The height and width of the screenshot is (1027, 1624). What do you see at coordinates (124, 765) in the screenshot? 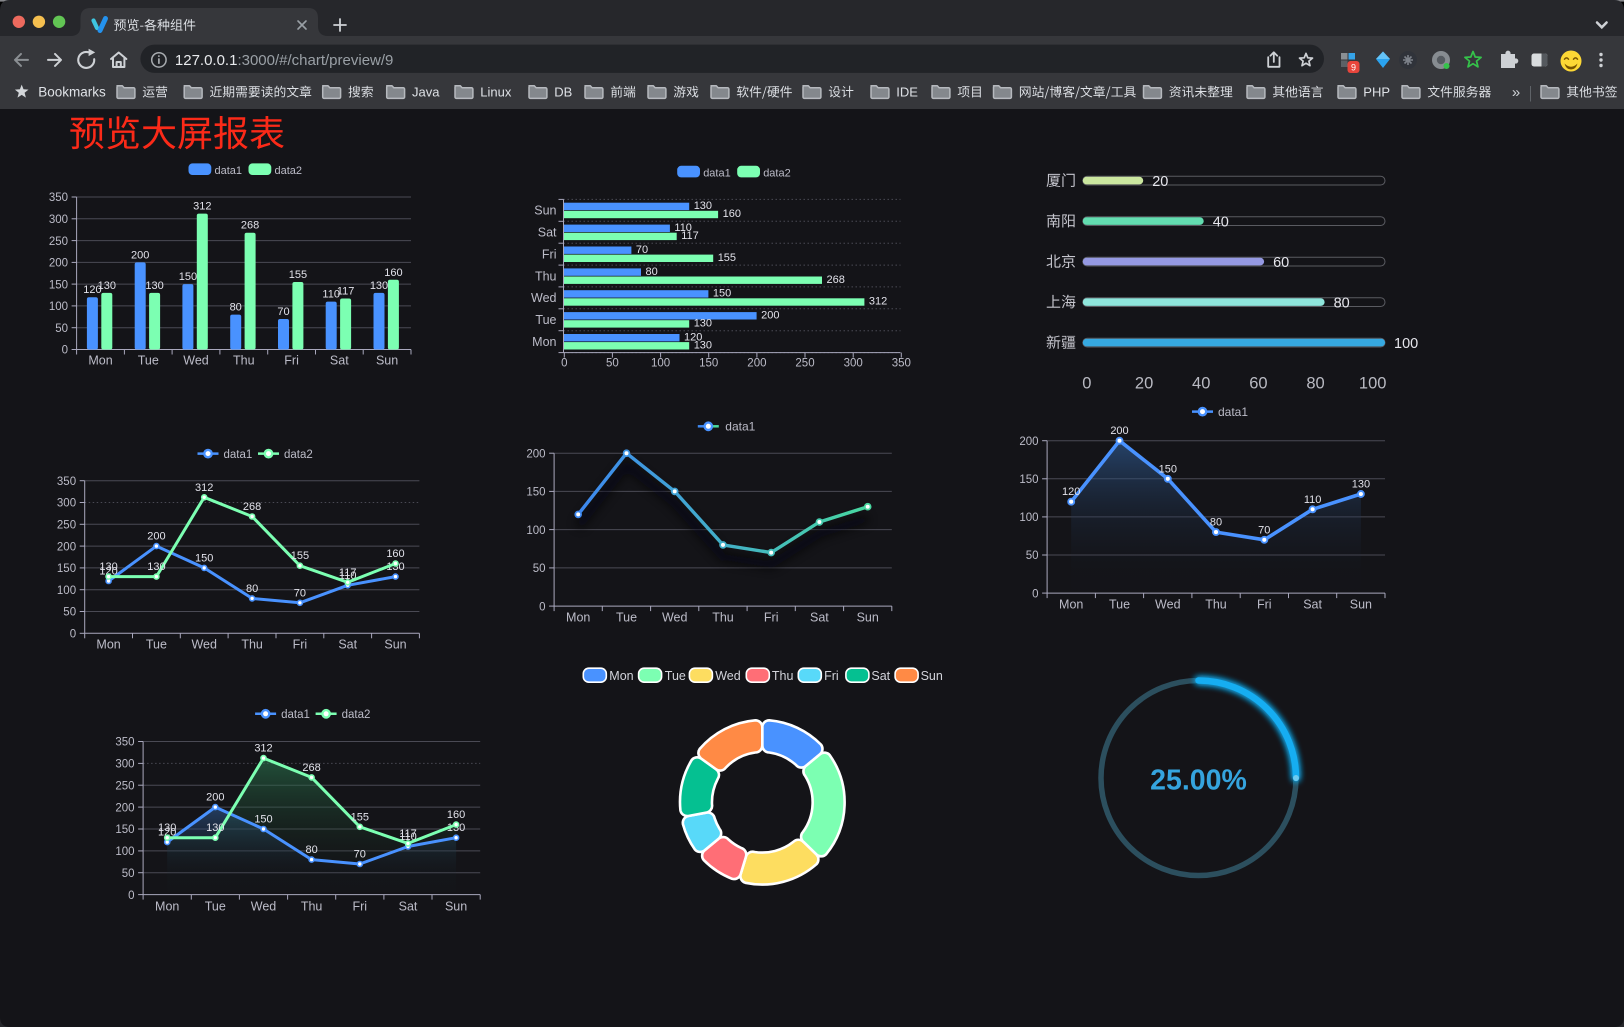
I see `svg-text: 300` at bounding box center [124, 765].